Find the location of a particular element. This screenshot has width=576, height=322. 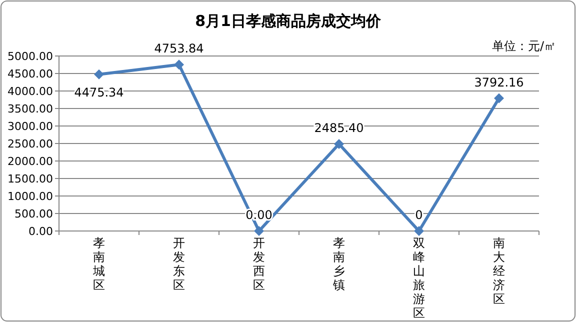

y-tick-label: 3000.00 is located at coordinates (30, 126).